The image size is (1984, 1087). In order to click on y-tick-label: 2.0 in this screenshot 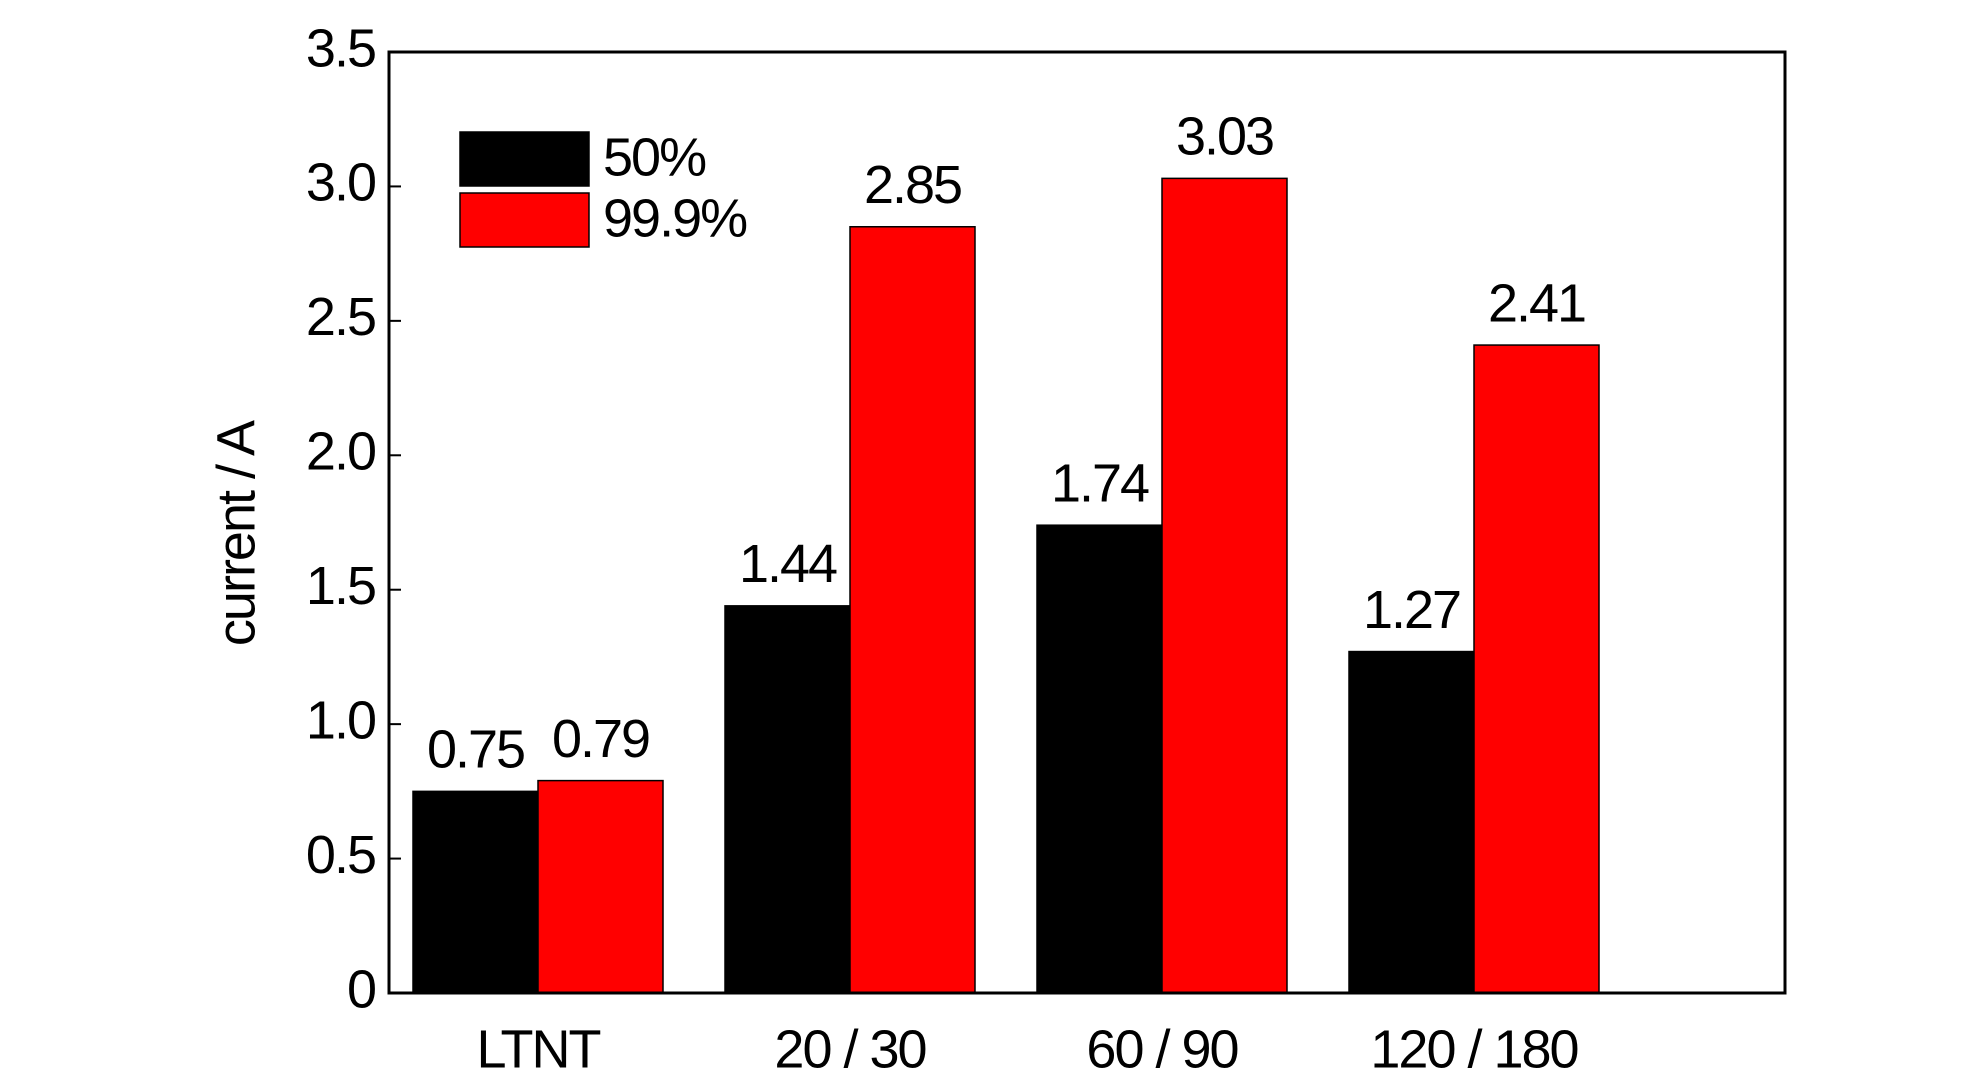, I will do `click(340, 452)`.